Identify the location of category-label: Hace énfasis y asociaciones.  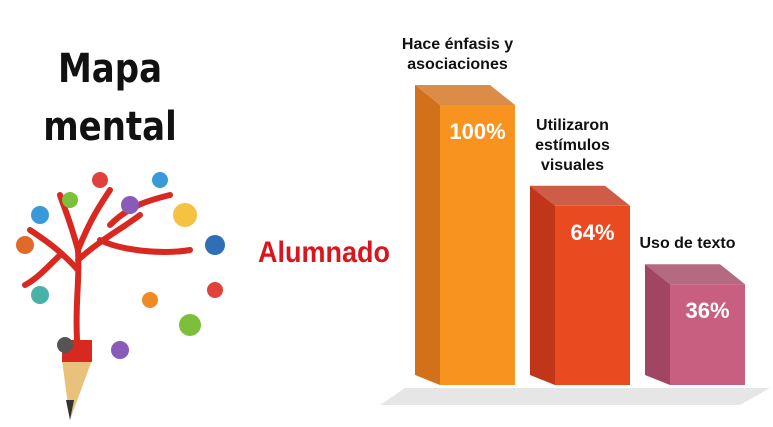
(457, 54).